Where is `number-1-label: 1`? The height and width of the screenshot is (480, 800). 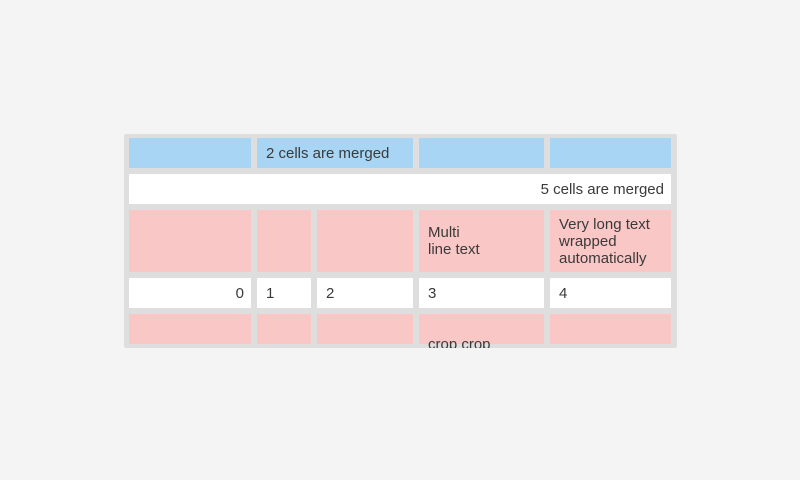 number-1-label: 1 is located at coordinates (270, 293).